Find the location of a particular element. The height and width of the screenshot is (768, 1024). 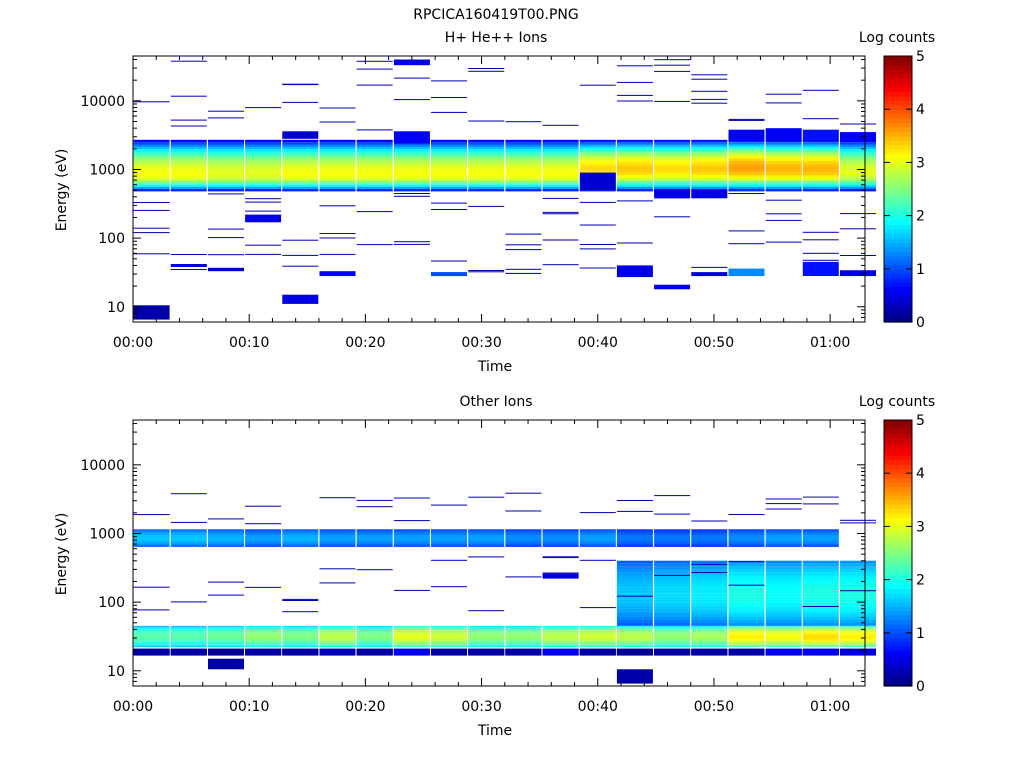

heatmap-patch is located at coordinates (634, 676).